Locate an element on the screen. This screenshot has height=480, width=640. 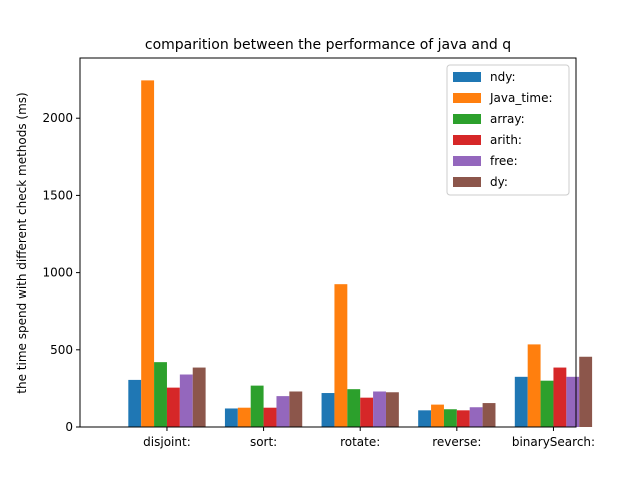
legend-box is located at coordinates (508, 130).